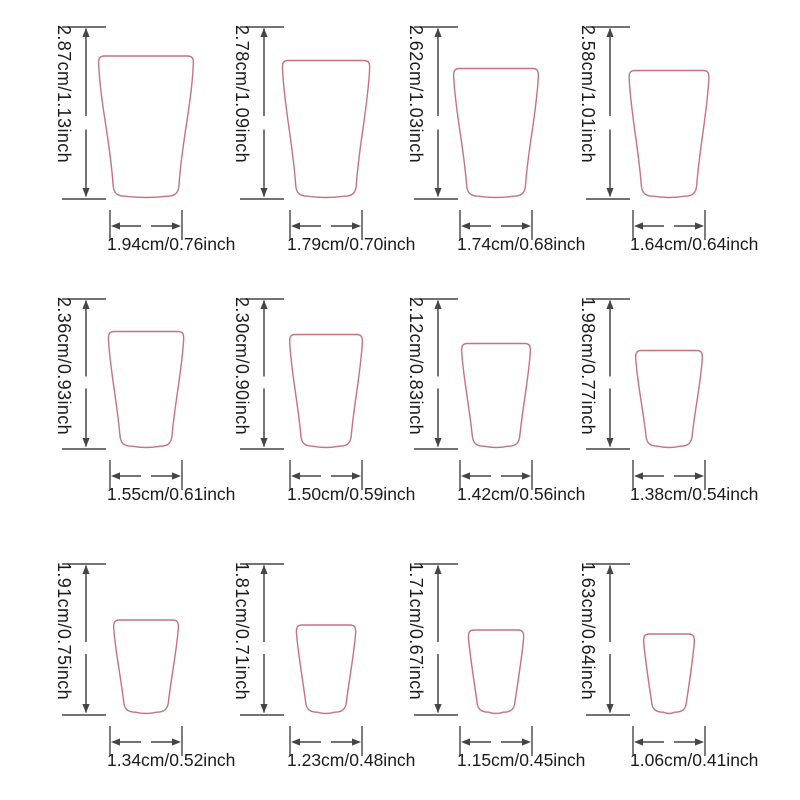 This screenshot has width=800, height=800. I want to click on height-label: 2.30cm/0.90inch, so click(242, 366).